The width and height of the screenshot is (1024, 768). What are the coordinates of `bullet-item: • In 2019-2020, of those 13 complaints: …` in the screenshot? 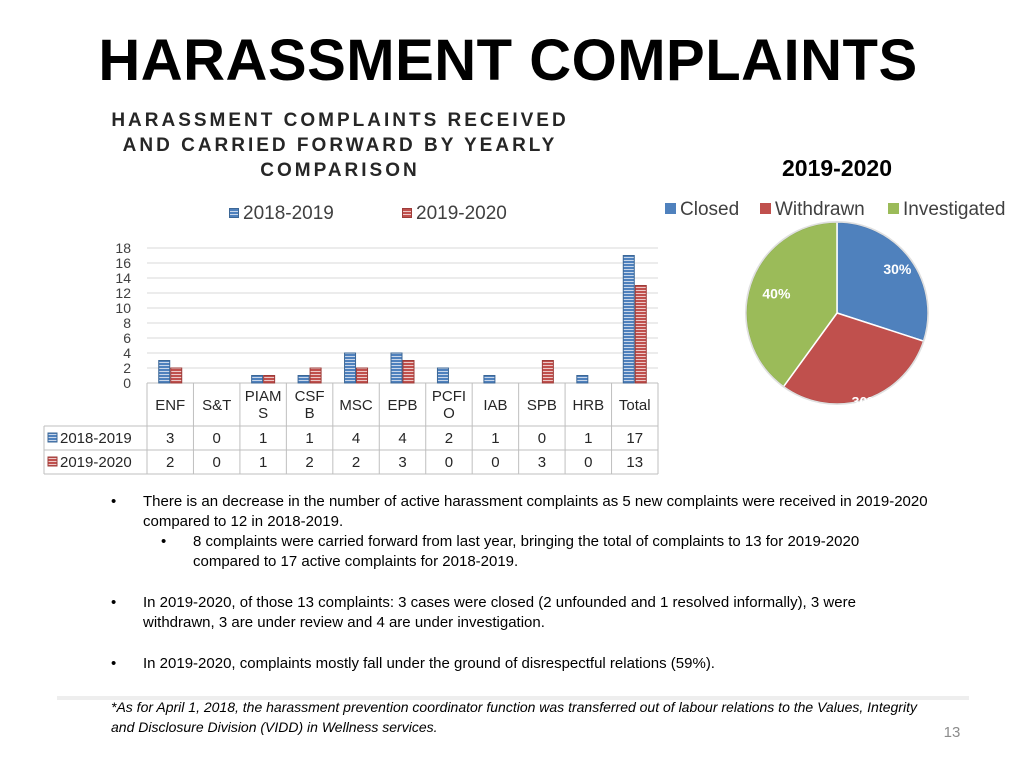 It's located at (518, 613).